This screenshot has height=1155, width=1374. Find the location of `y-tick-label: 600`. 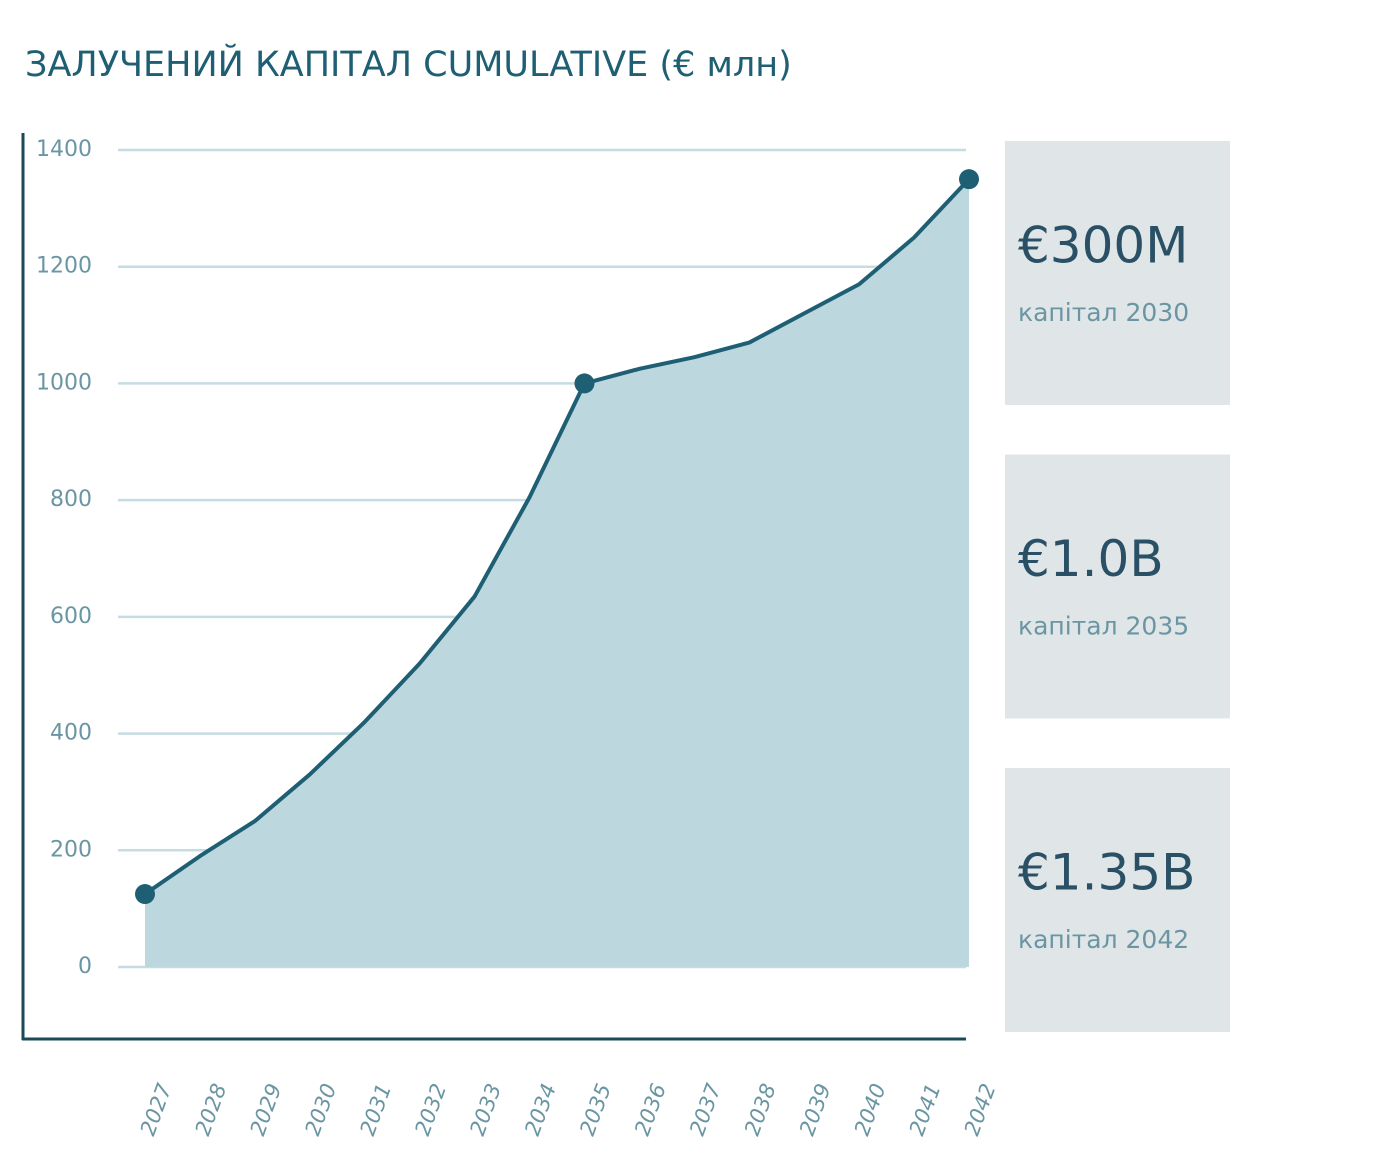

y-tick-label: 600 is located at coordinates (71, 616).